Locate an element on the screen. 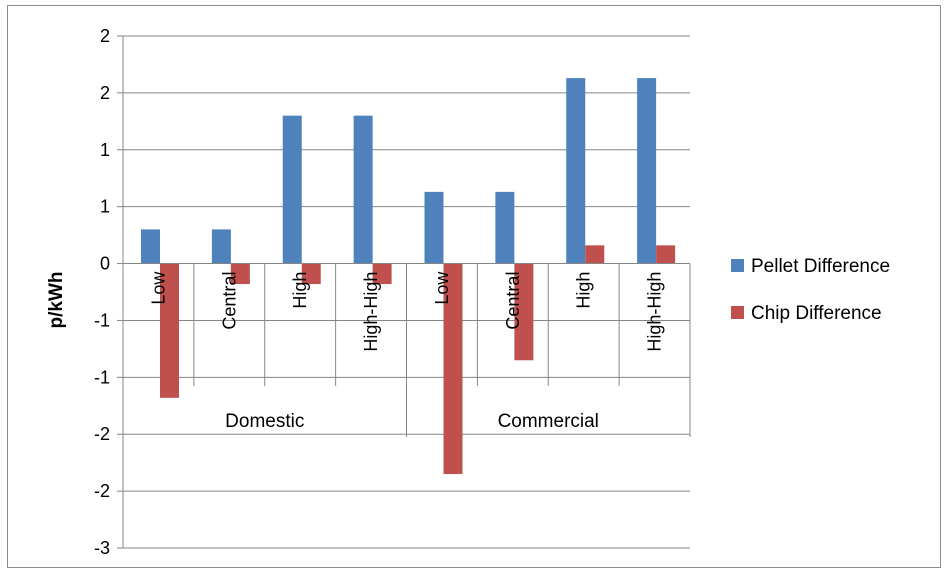 Image resolution: width=946 pixels, height=571 pixels. legend-label: Chip Difference is located at coordinates (816, 313).